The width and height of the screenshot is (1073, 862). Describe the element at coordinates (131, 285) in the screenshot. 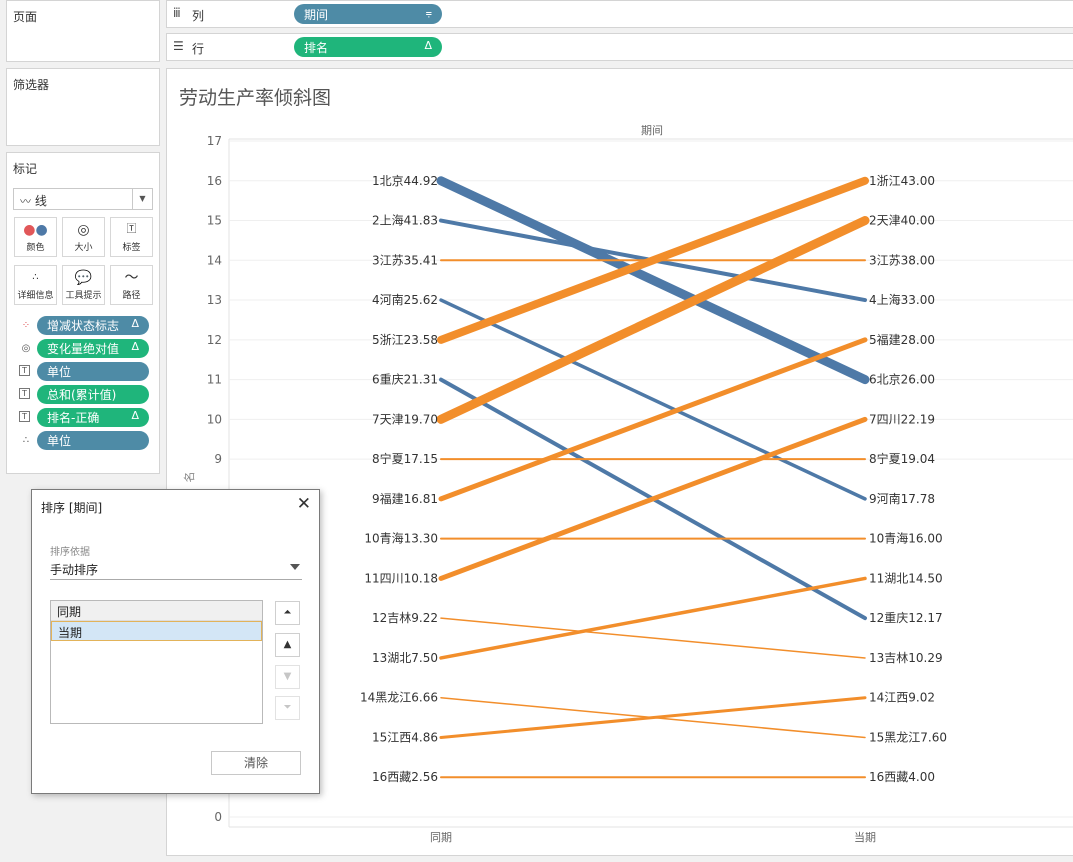

I see `path-button: 〜 路径` at that location.